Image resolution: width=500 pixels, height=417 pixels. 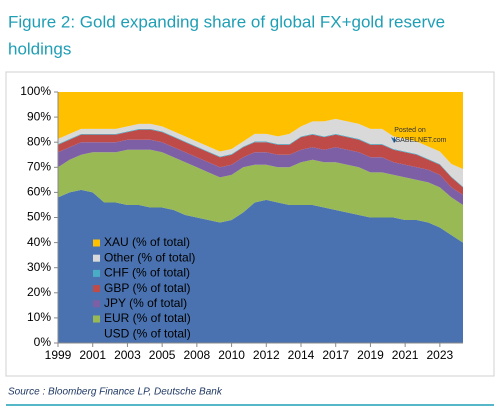 What do you see at coordinates (149, 257) in the screenshot?
I see `legend-label: Other (% of total)` at bounding box center [149, 257].